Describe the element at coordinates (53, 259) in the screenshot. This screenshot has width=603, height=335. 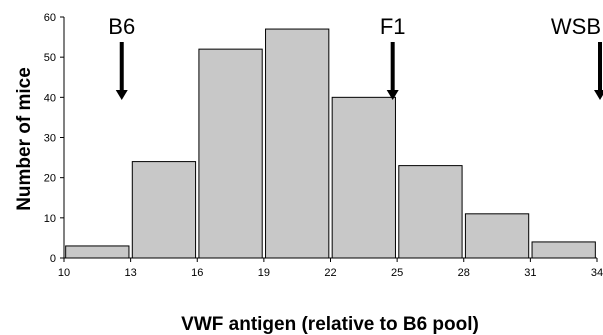
I see `y-tick-label: 0` at that location.